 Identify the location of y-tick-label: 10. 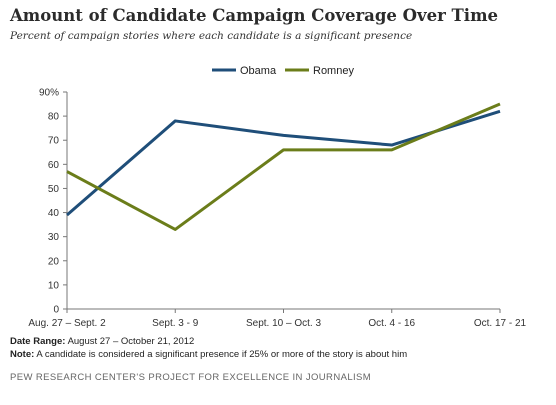
(54, 285).